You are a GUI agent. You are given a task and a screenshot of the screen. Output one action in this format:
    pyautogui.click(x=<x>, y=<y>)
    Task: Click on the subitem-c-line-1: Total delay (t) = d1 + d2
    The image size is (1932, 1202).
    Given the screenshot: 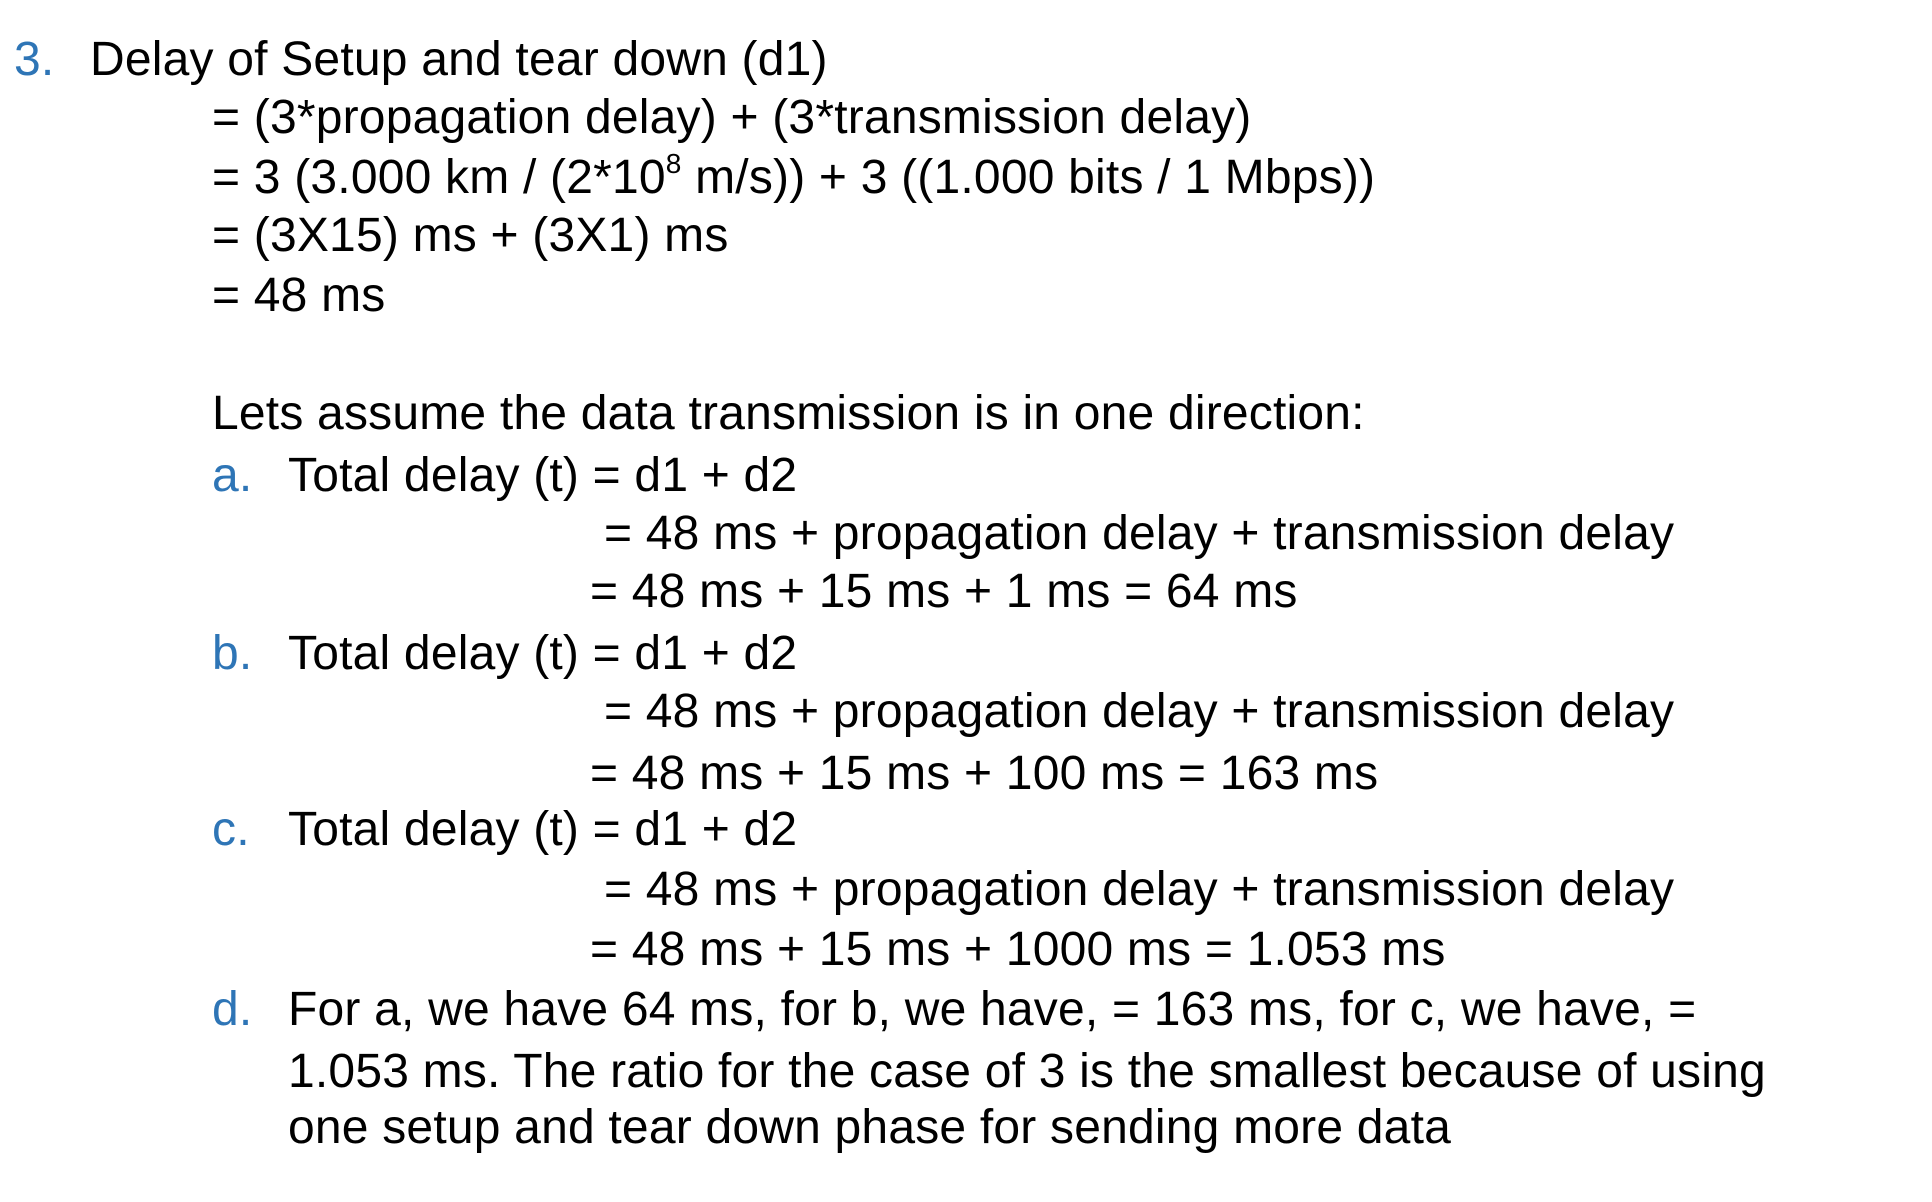 What is the action you would take?
    pyautogui.click(x=543, y=829)
    